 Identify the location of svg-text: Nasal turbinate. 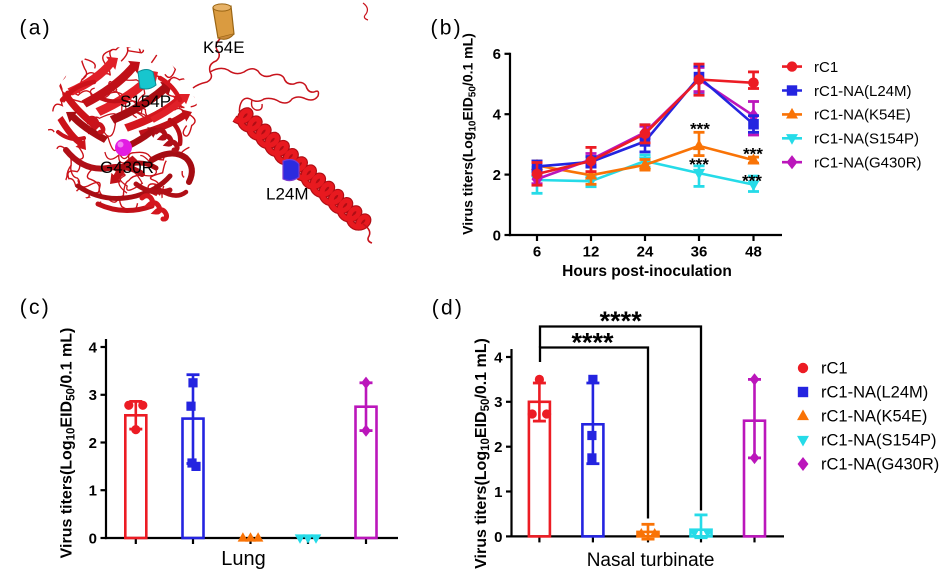
(651, 560).